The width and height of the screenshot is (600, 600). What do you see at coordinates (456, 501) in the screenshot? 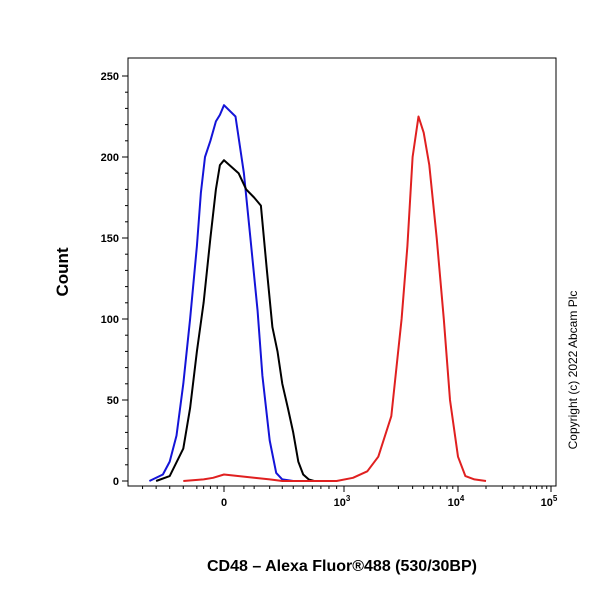
I see `x-tick-label: 10⁴` at bounding box center [456, 501].